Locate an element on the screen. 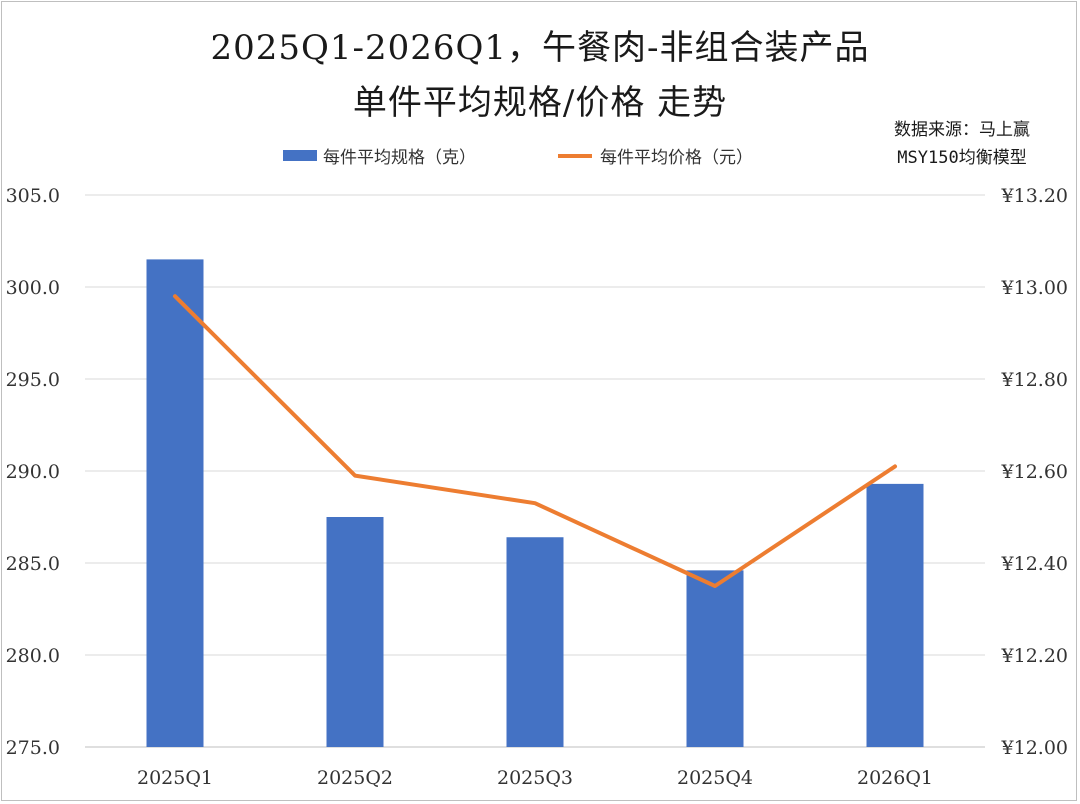  source-line1: 数据来源：马上赢 is located at coordinates (962, 130).